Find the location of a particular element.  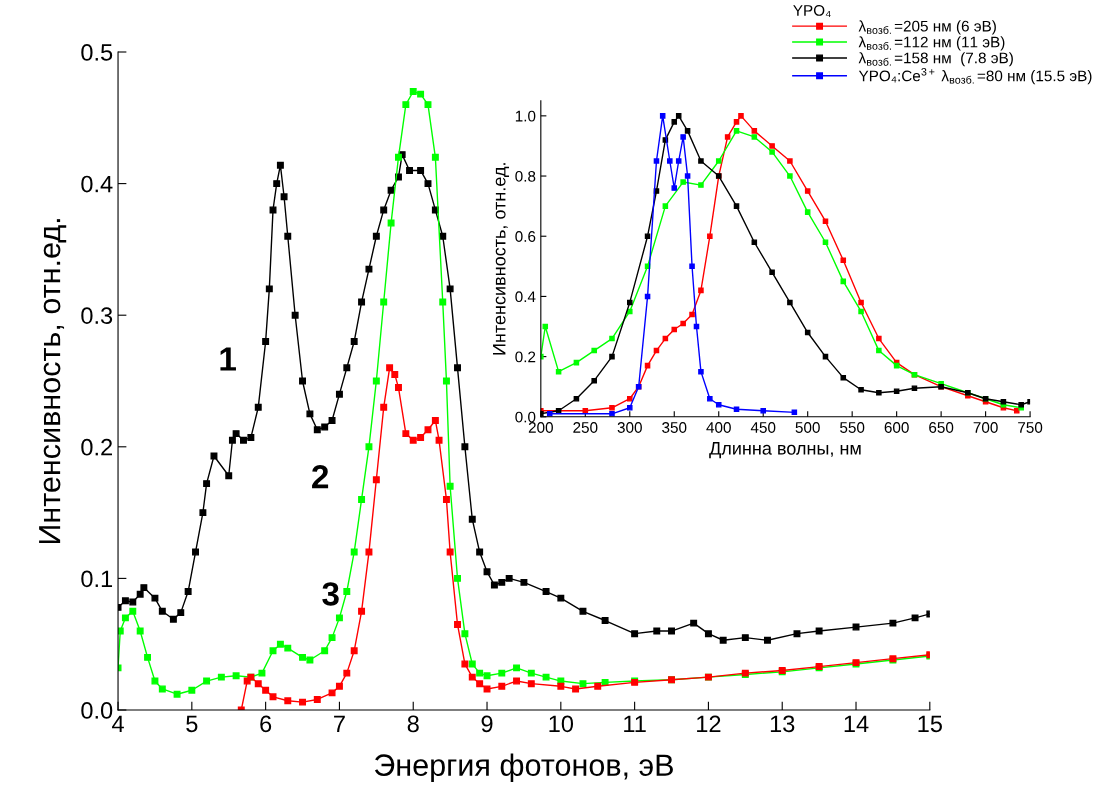

legend-title: YPO₄ is located at coordinates (812, 10).